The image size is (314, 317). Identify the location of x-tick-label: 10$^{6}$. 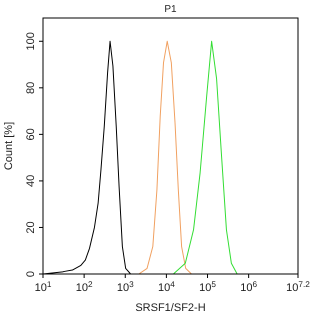
(249, 287).